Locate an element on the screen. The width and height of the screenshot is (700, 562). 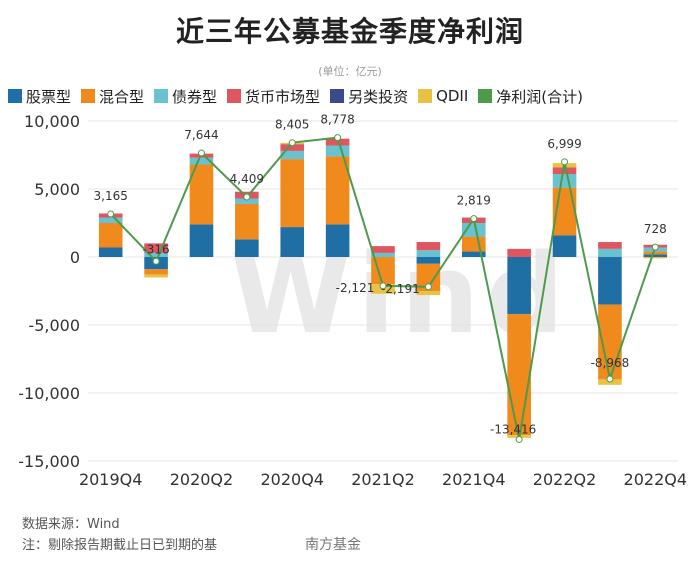
data-label: 8,405 is located at coordinates (292, 125).